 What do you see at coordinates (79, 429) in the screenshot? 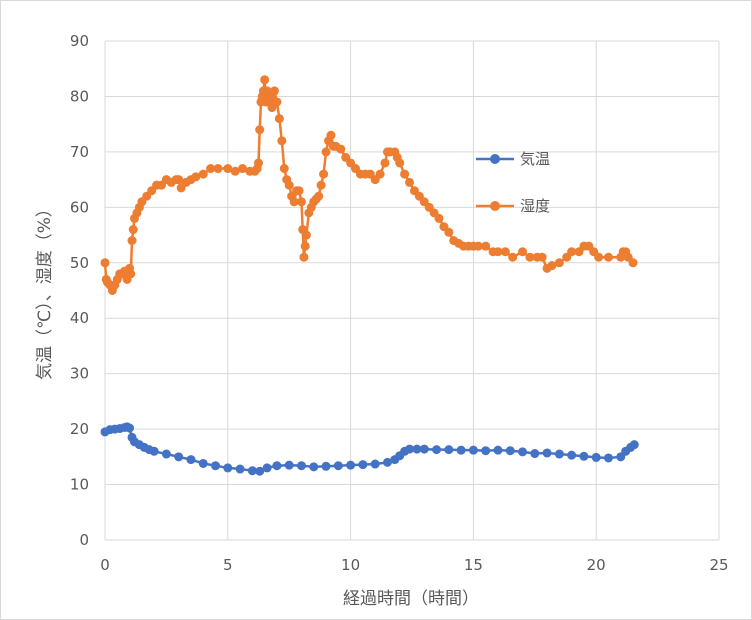
I see `y-tick-label: 20` at bounding box center [79, 429].